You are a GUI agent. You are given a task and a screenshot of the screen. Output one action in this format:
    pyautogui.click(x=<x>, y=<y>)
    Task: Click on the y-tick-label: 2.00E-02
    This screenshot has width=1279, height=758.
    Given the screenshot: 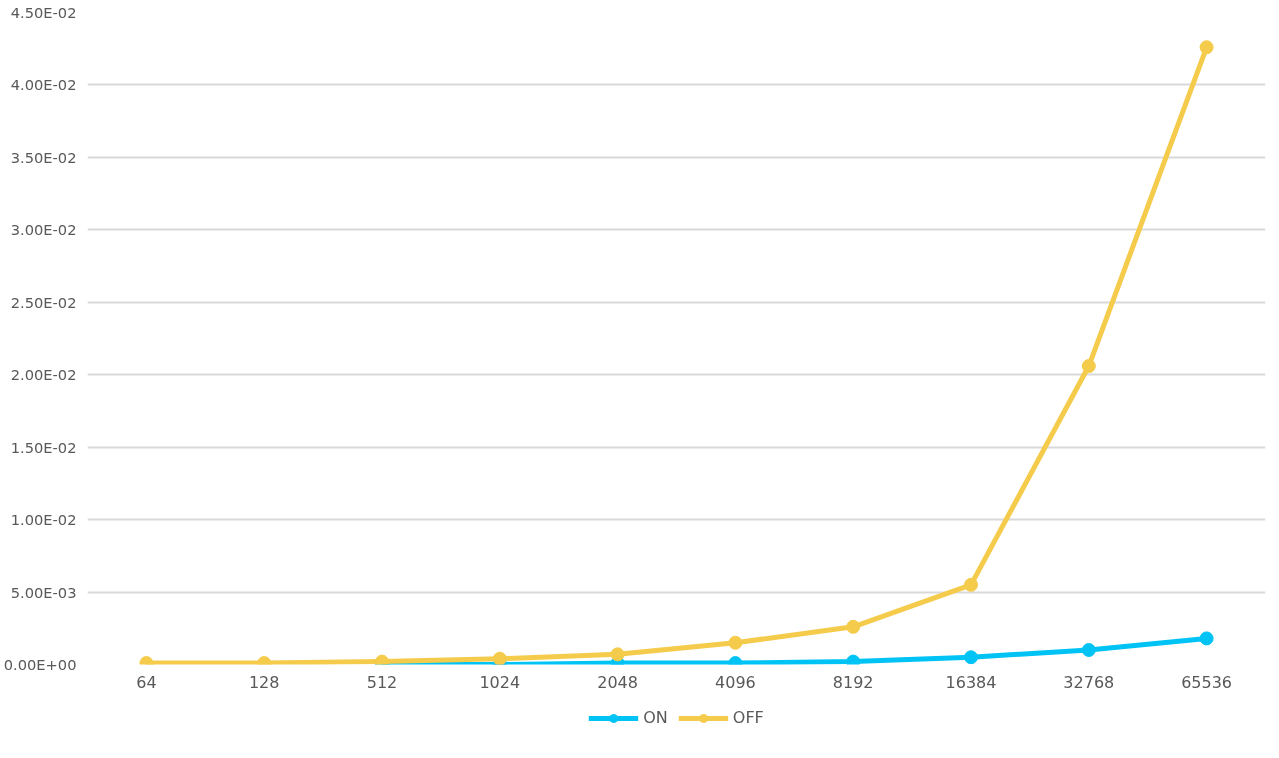 What is the action you would take?
    pyautogui.click(x=43, y=375)
    